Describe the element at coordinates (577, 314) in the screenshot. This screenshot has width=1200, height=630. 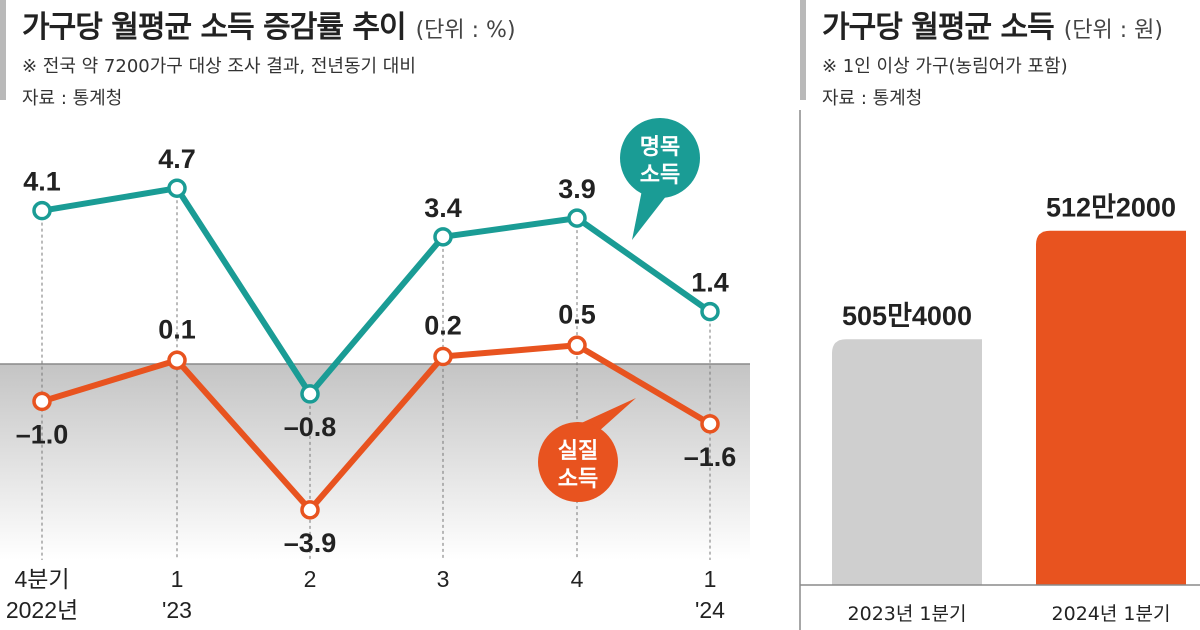
I see `data-label: 0.5` at that location.